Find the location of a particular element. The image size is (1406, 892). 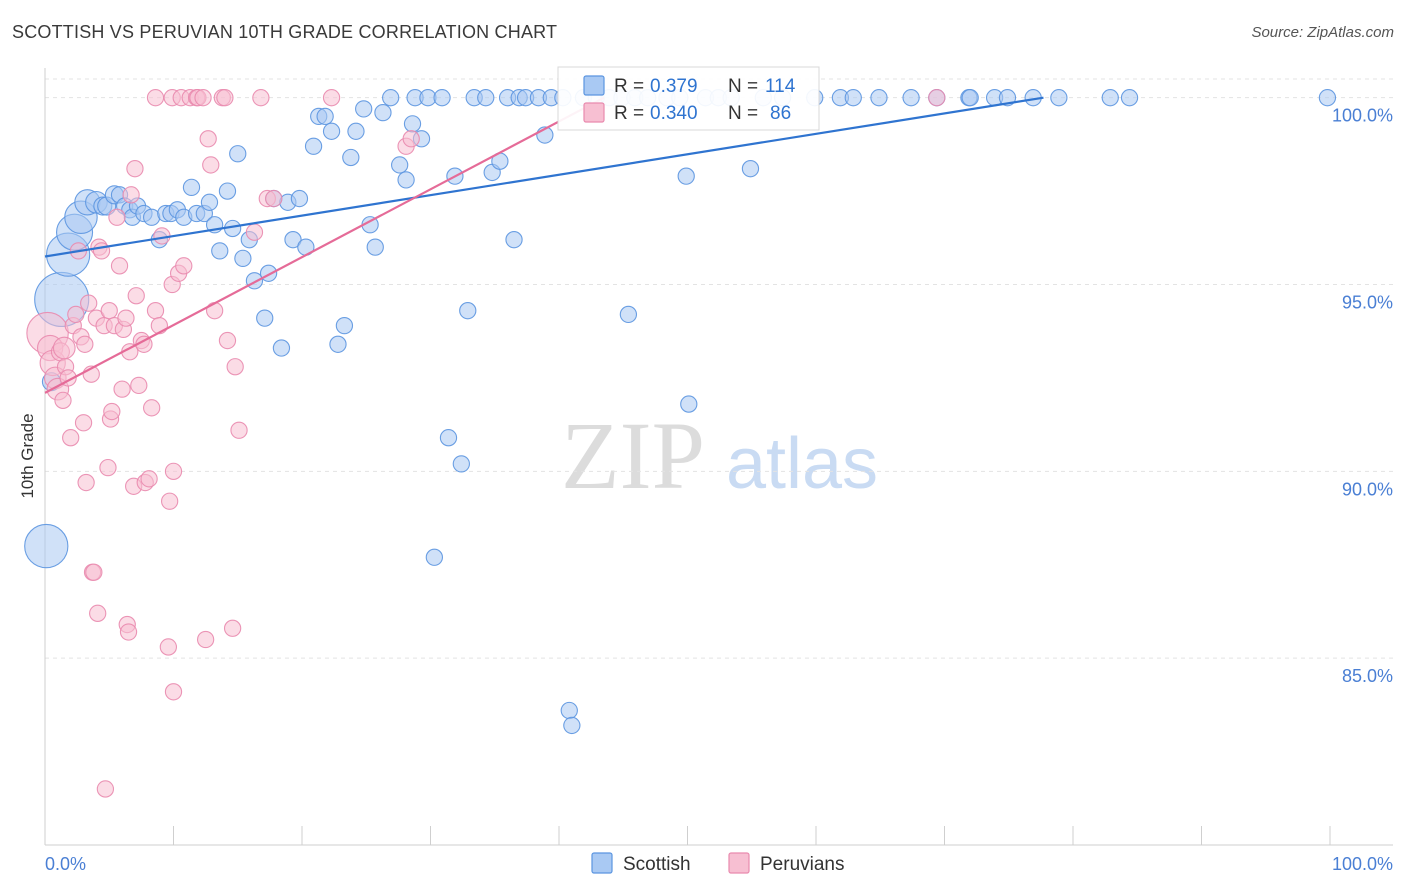

peruvians-r-label: R = is located at coordinates (629, 113).